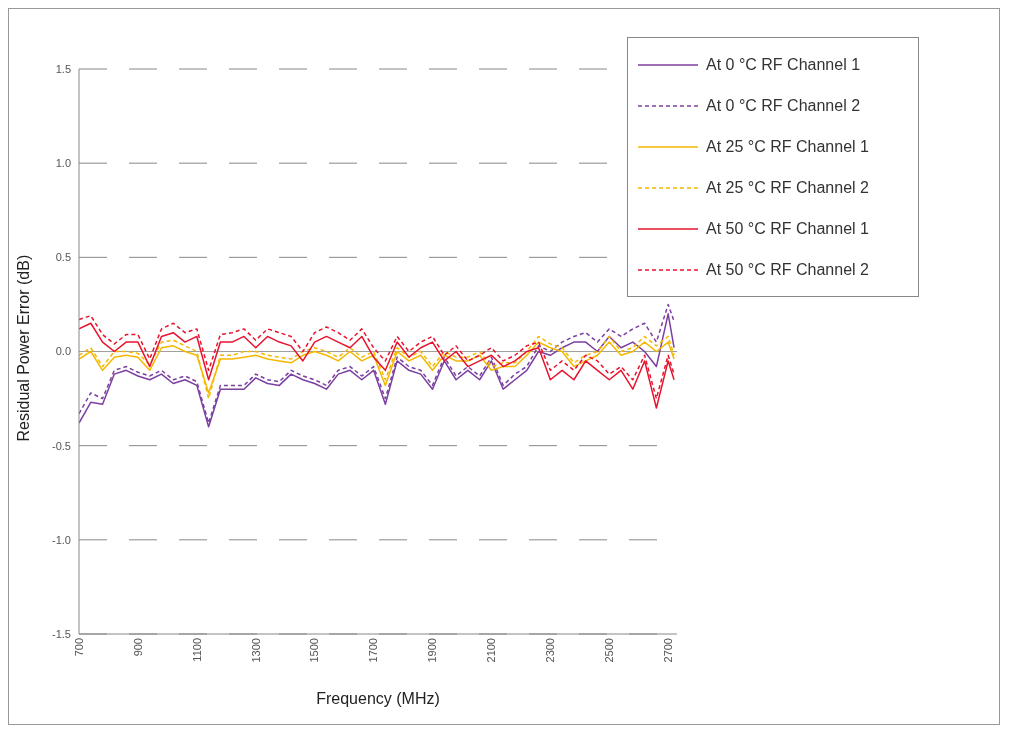 Image resolution: width=1009 pixels, height=735 pixels. Describe the element at coordinates (314, 650) in the screenshot. I see `x-tick-label: 1500` at that location.